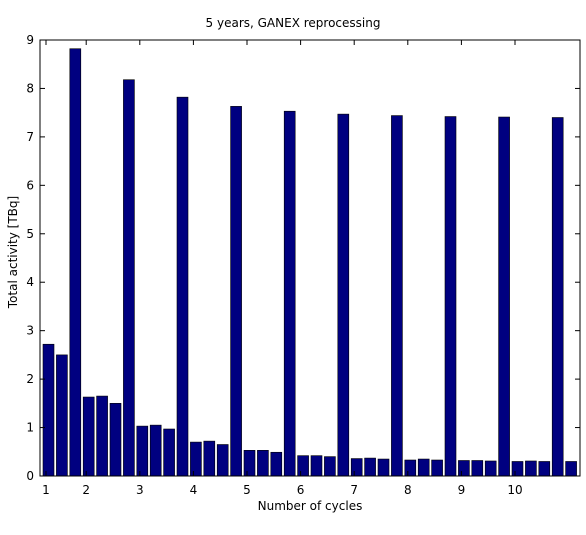  Describe the element at coordinates (86, 490) in the screenshot. I see `x-tick-label: 2` at that location.